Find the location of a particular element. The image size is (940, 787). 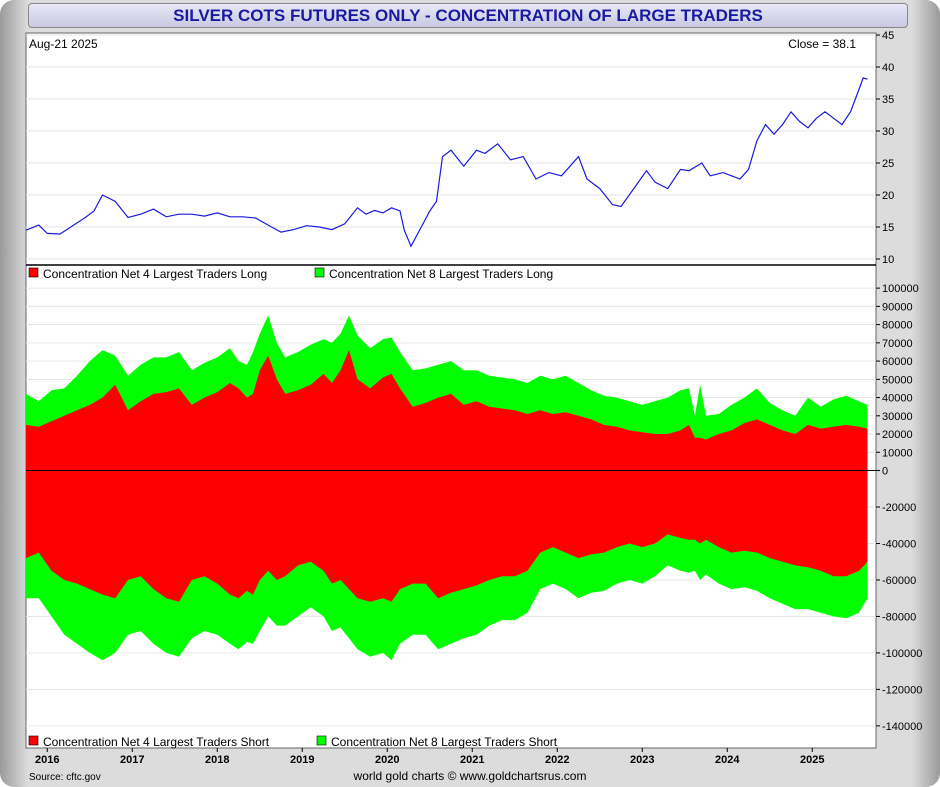

legend-net8-short-swatch is located at coordinates (321, 740).